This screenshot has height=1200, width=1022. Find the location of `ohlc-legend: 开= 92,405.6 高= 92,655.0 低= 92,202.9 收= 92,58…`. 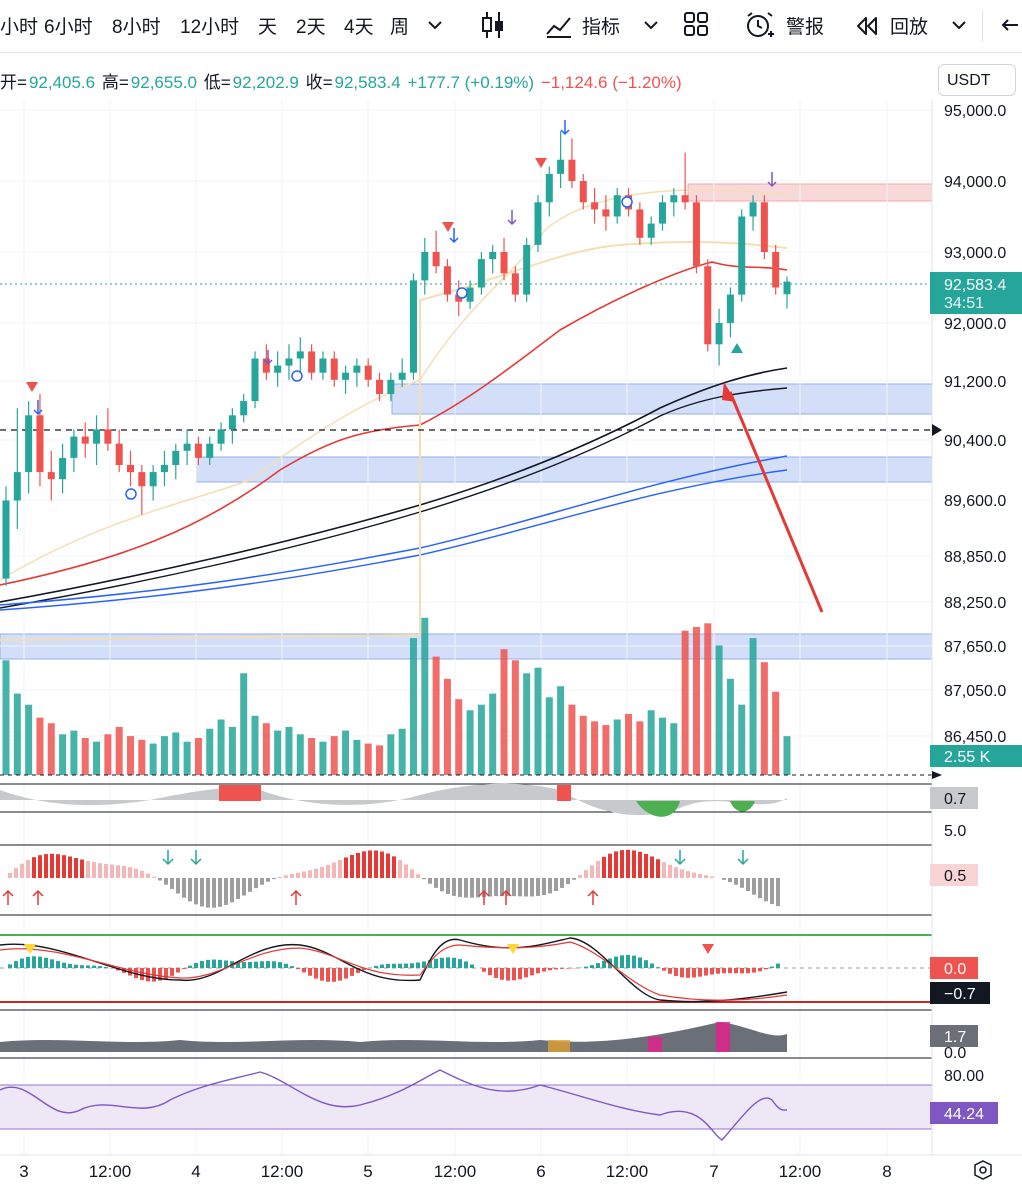

ohlc-legend: 开= 92,405.6 高= 92,655.0 低= 92,202.9 收= 92,58… is located at coordinates (342, 80).